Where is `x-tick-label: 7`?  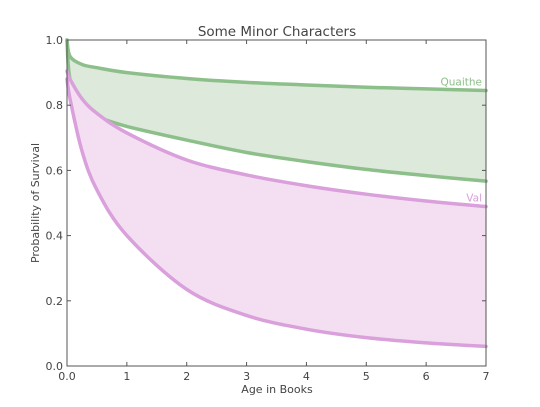 x-tick-label: 7 is located at coordinates (486, 376).